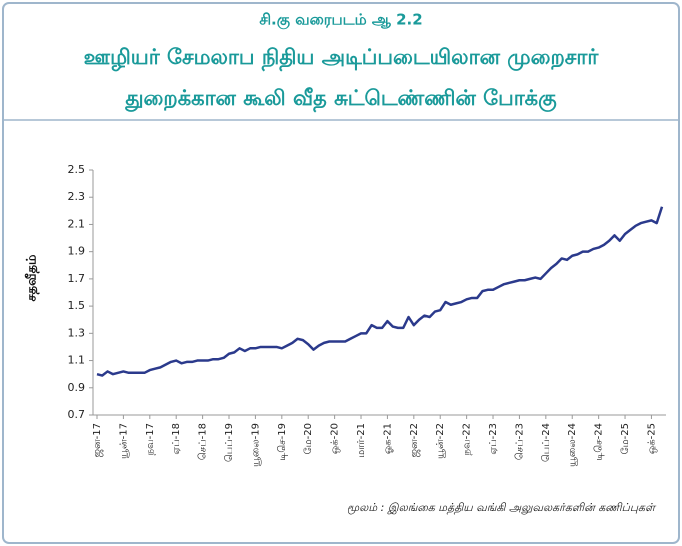  I want to click on x-tick-label: பெப்-19, so click(229, 442).